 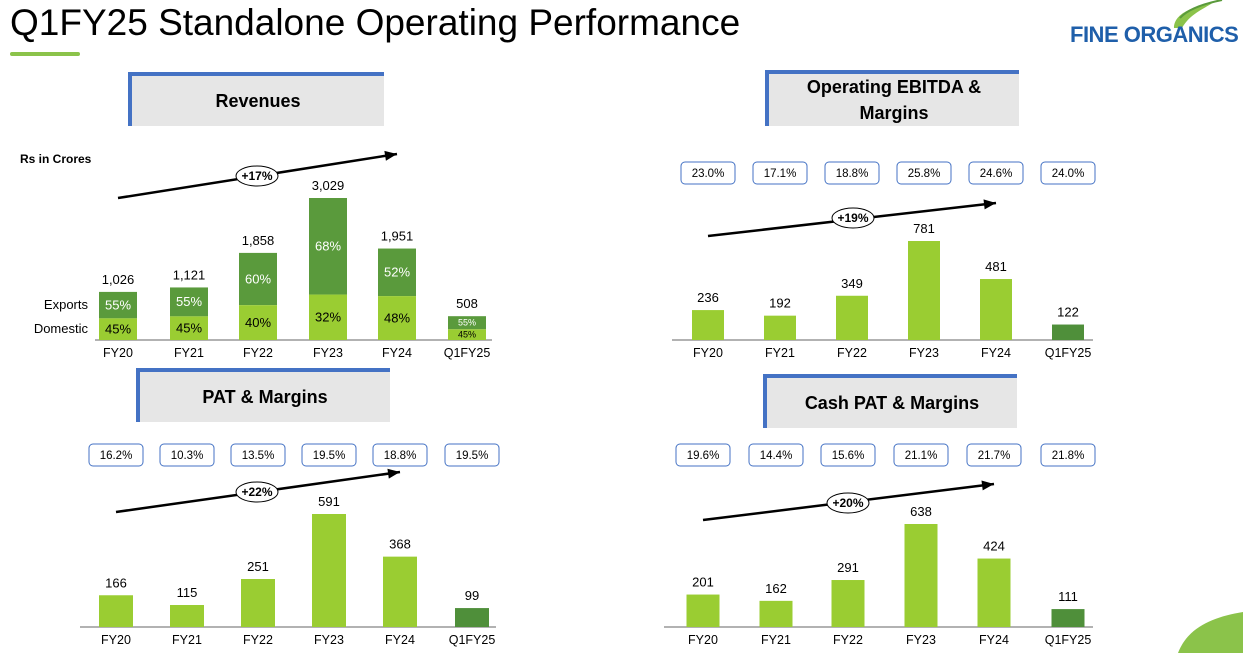 What do you see at coordinates (118, 353) in the screenshot?
I see `revenues-category-label: FY20` at bounding box center [118, 353].